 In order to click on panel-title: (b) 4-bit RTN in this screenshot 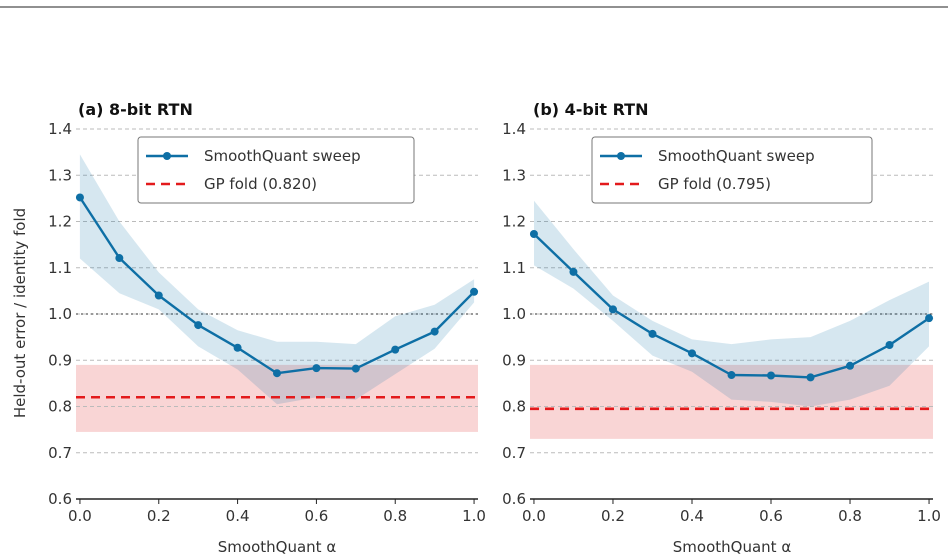, I will do `click(590, 109)`.